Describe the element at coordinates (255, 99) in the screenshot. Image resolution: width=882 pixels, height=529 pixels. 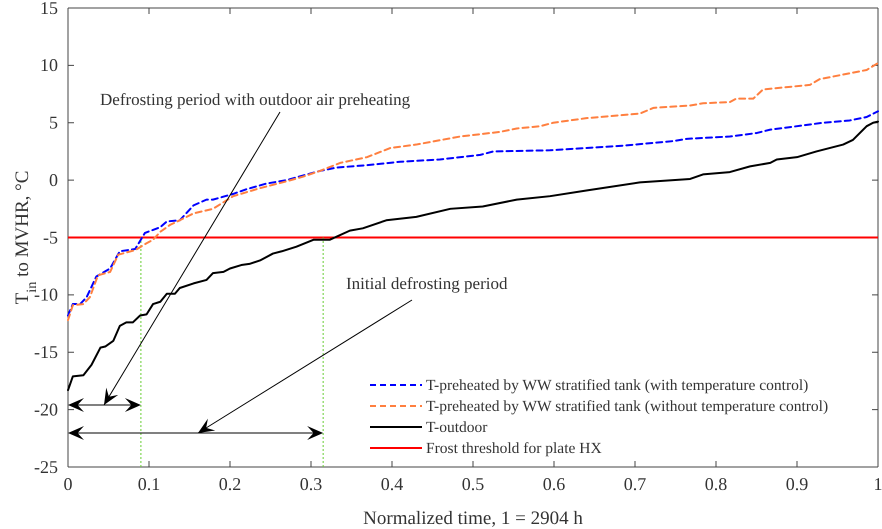
I see `annotation: Defrosting period with outdoor air preheating` at that location.